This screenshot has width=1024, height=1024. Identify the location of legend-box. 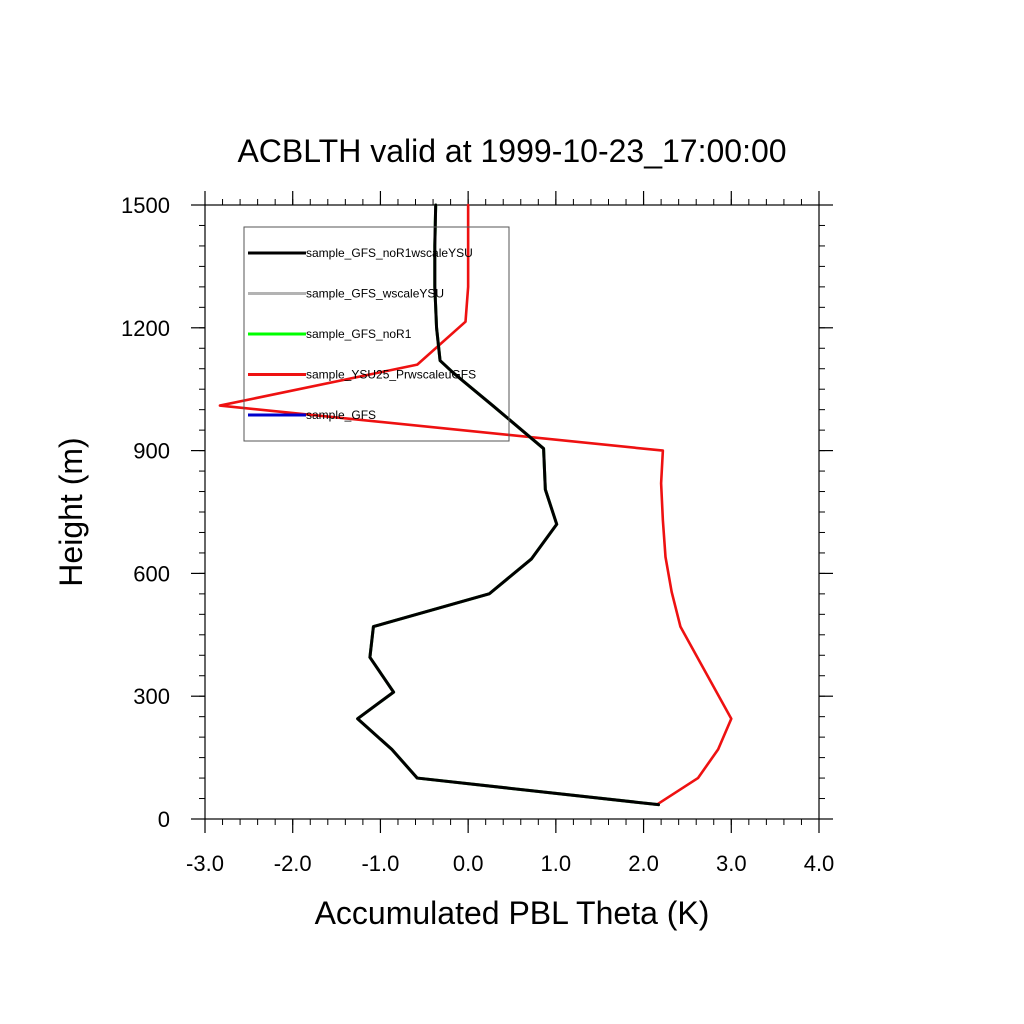
(376, 334).